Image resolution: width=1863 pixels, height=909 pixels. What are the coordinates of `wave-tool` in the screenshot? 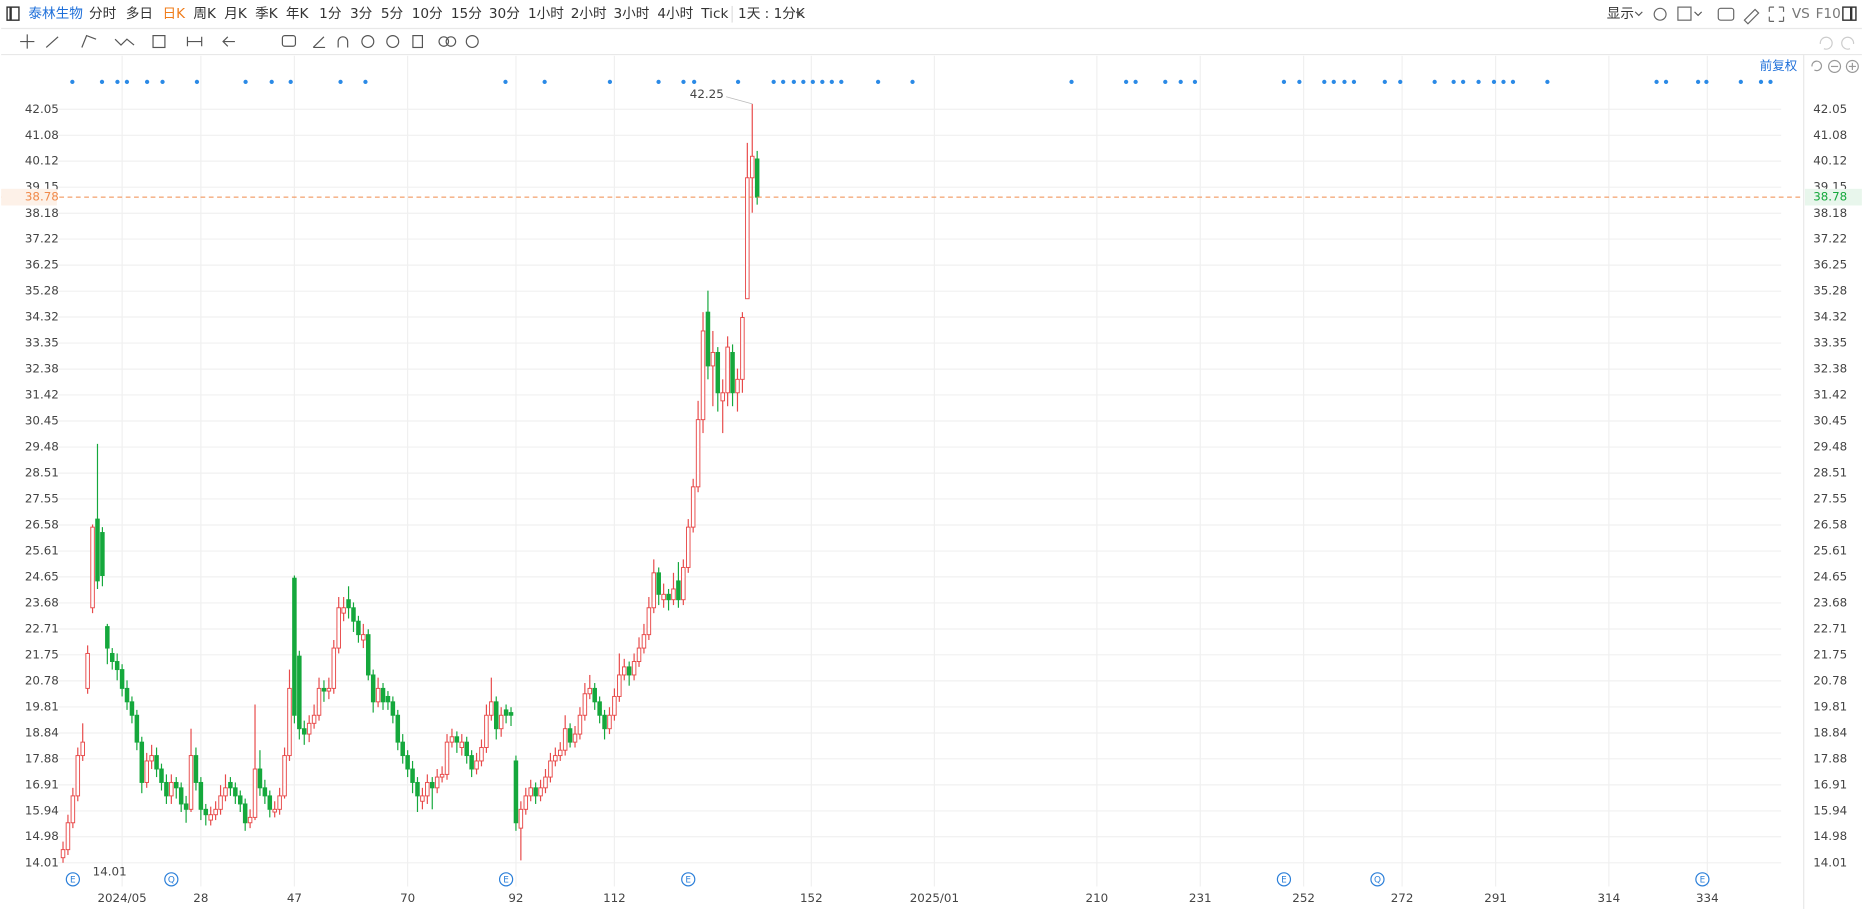 It's located at (124, 42).